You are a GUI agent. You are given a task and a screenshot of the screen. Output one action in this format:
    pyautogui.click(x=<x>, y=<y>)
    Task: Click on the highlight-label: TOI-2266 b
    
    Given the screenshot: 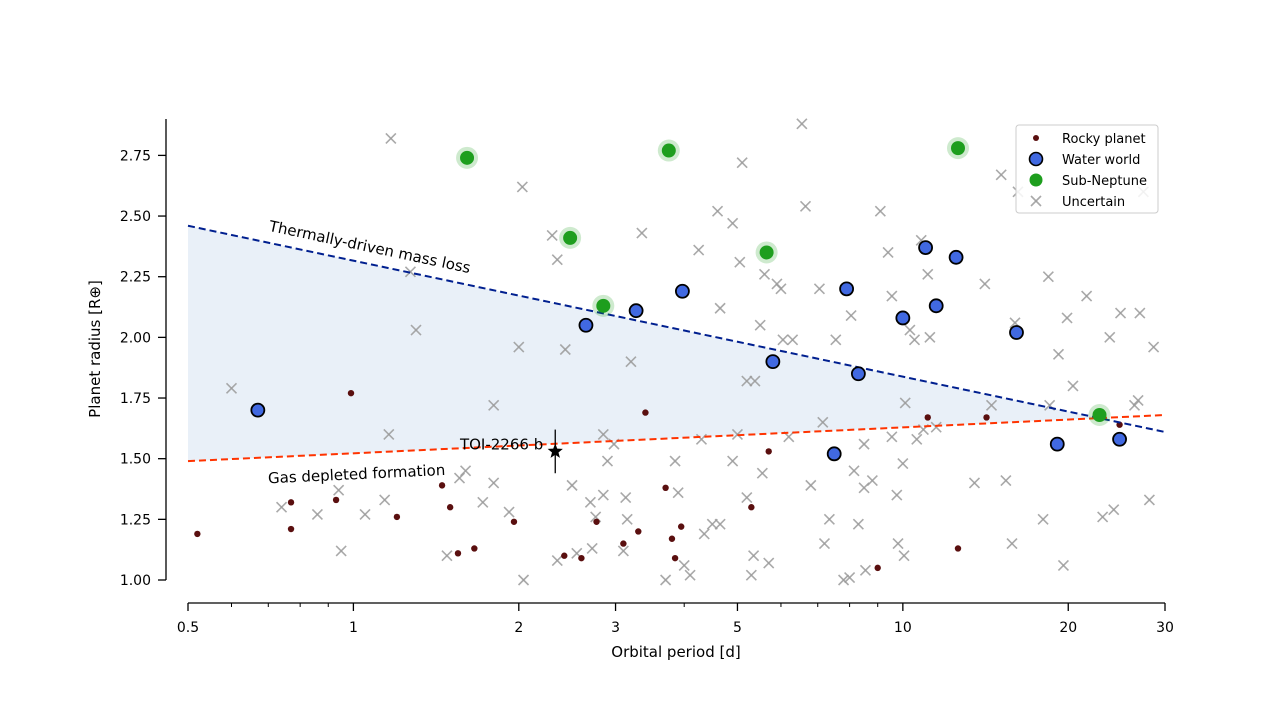 What is the action you would take?
    pyautogui.click(x=501, y=444)
    